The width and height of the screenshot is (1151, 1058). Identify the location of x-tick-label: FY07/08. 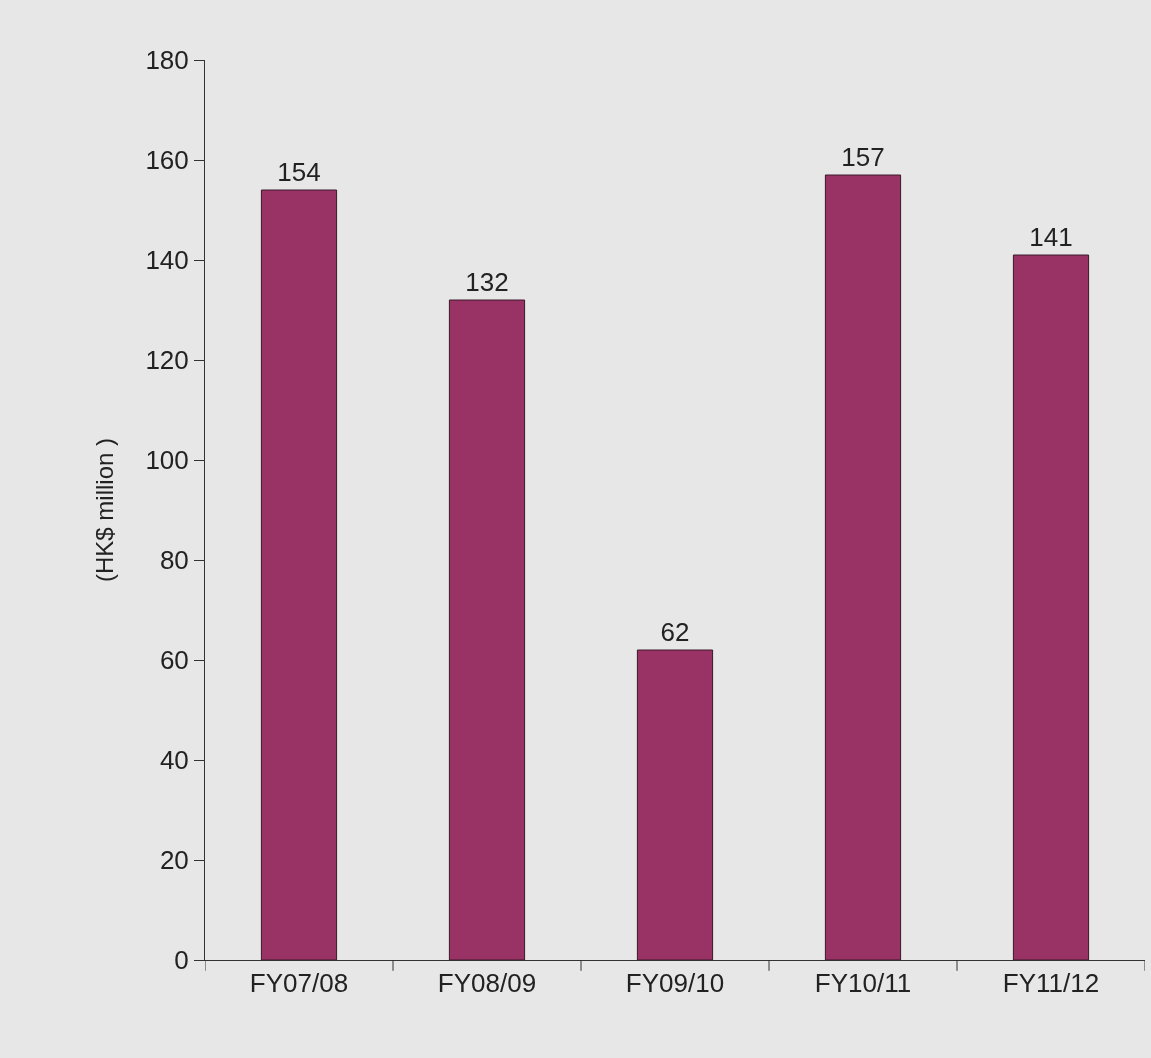
(299, 983).